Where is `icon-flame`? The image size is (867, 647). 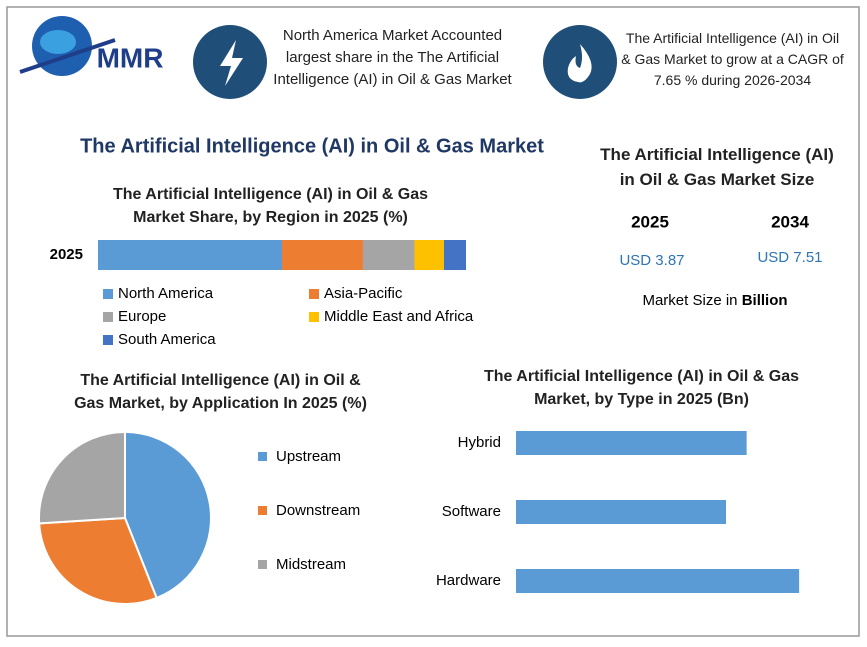 icon-flame is located at coordinates (580, 62).